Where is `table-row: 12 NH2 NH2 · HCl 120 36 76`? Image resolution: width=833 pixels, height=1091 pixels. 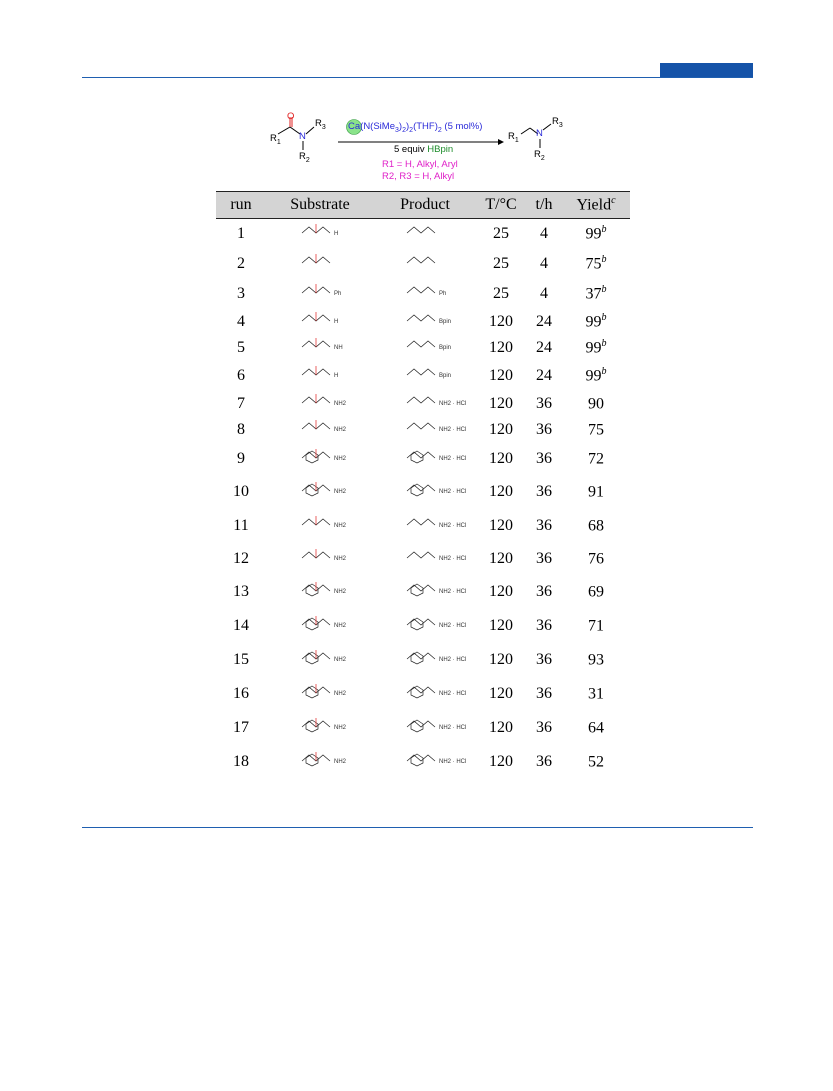 table-row: 12 NH2 NH2 · HCl 120 36 76 is located at coordinates (423, 559).